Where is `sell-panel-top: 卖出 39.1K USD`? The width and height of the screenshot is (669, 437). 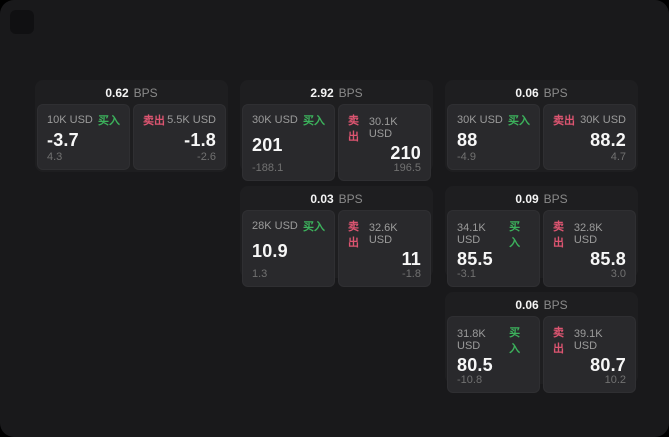
sell-panel-top: 卖出 39.1K USD is located at coordinates (589, 340).